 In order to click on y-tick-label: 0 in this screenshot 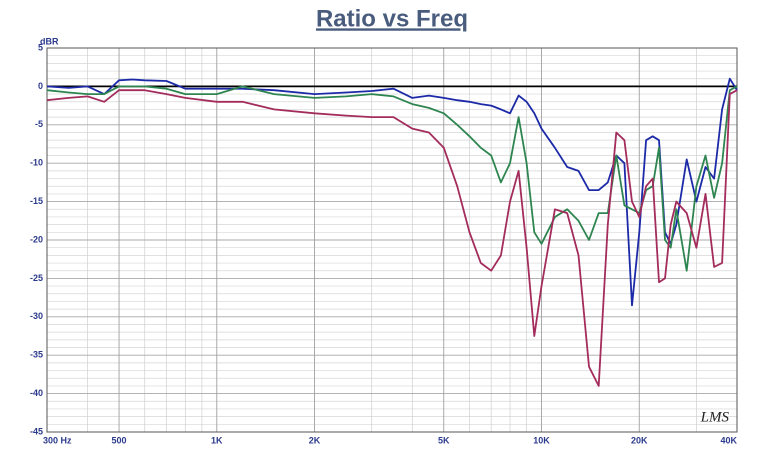, I will do `click(40, 86)`.